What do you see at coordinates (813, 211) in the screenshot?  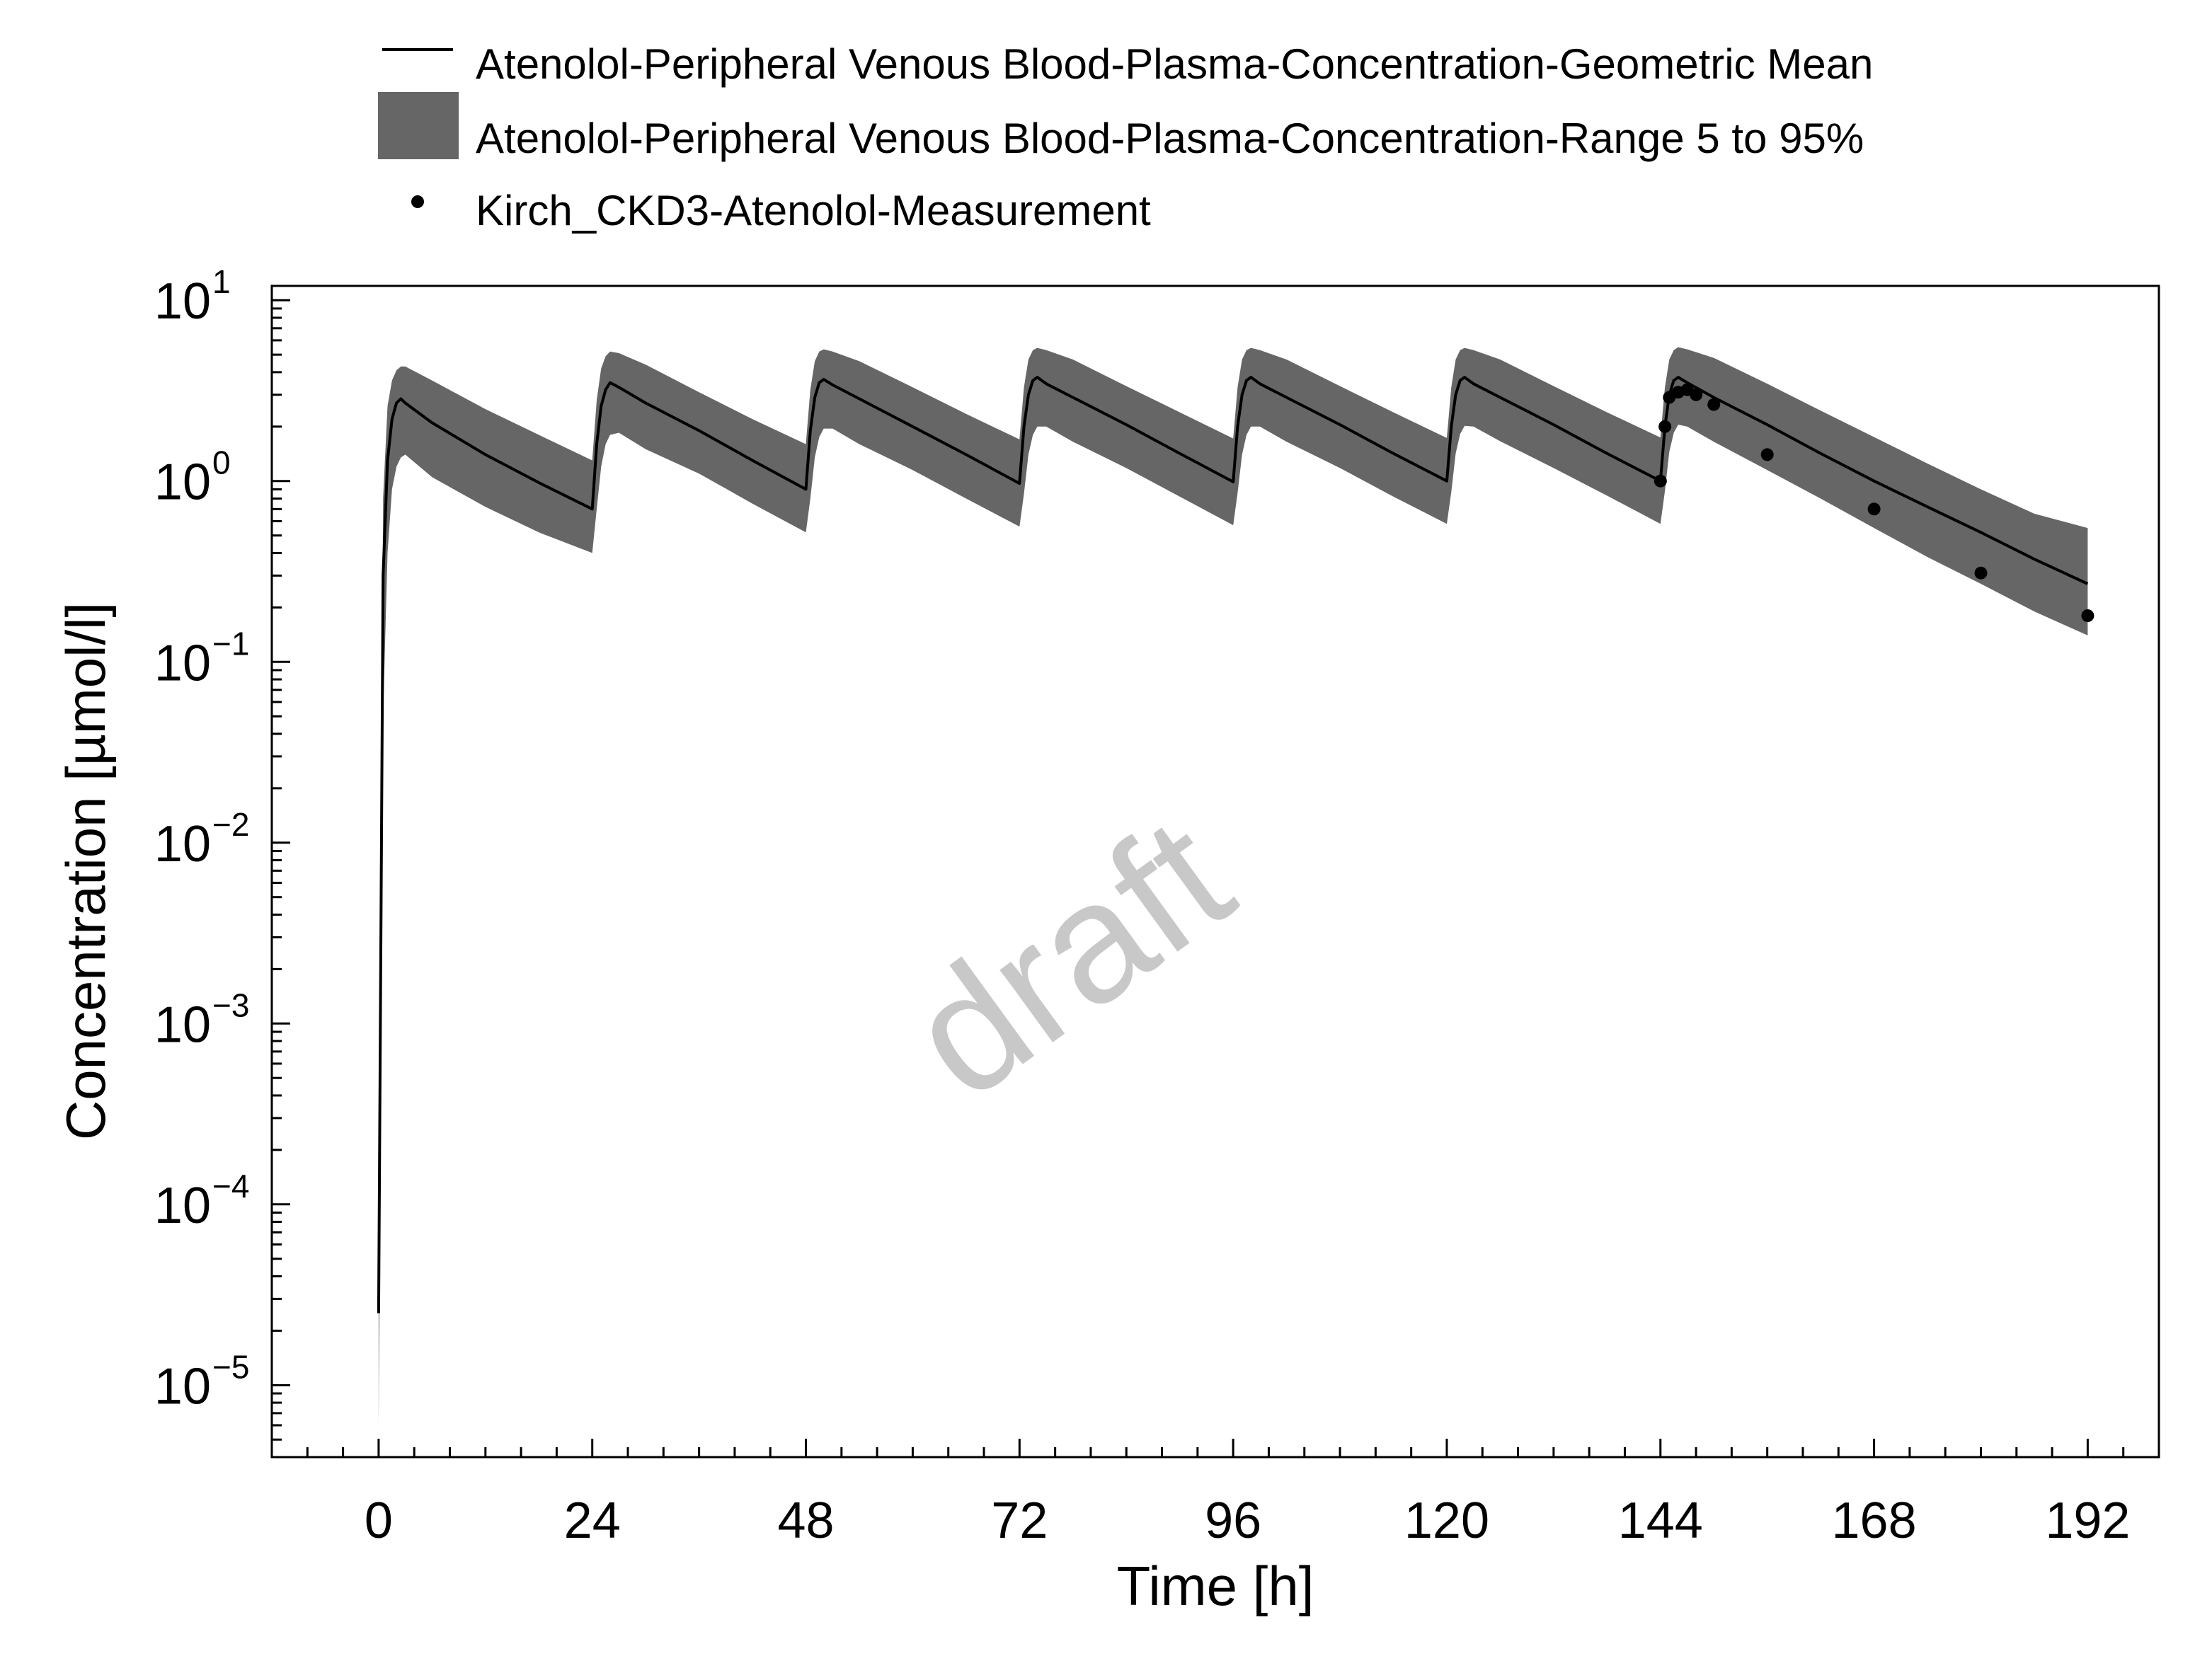 I see `legend-label-measurement: Kirch_CKD3-Atenolol-Measurement` at bounding box center [813, 211].